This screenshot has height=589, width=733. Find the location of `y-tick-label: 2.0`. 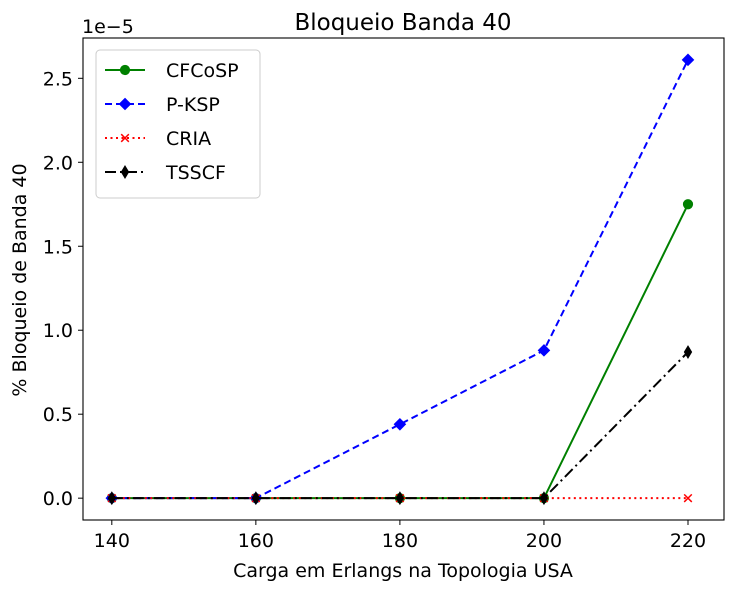

y-tick-label: 2.0 is located at coordinates (58, 163).